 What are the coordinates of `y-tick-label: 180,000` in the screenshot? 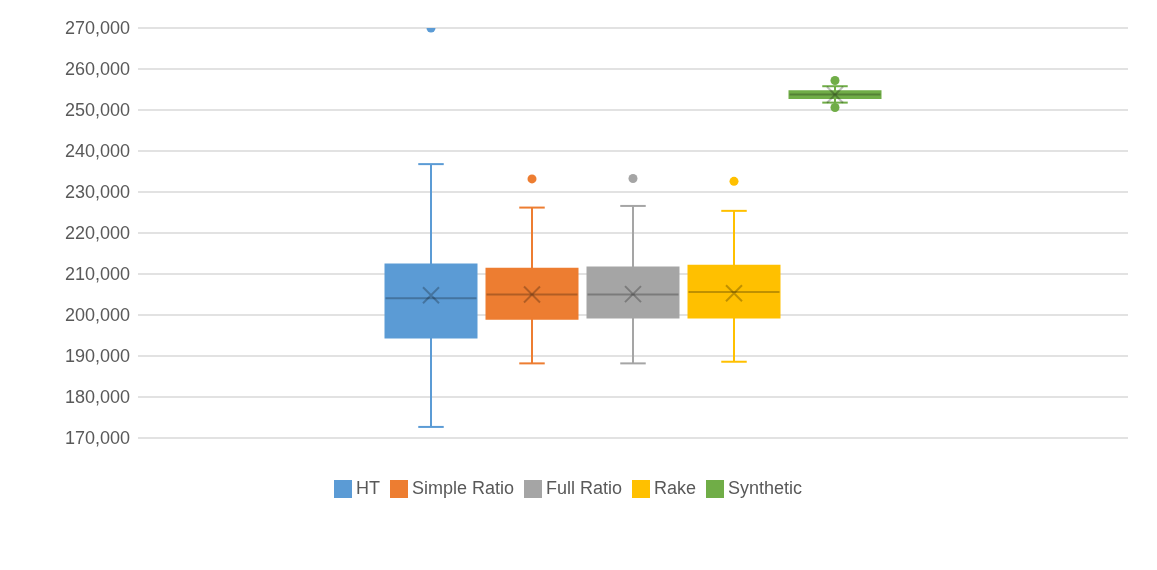 It's located at (97, 397).